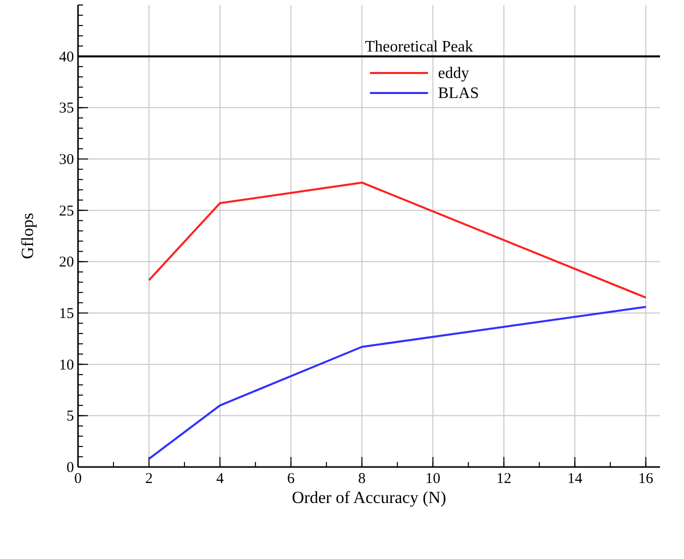 This screenshot has height=559, width=684. What do you see at coordinates (369, 497) in the screenshot?
I see `x-axis-title: Order of Accuracy (N)` at bounding box center [369, 497].